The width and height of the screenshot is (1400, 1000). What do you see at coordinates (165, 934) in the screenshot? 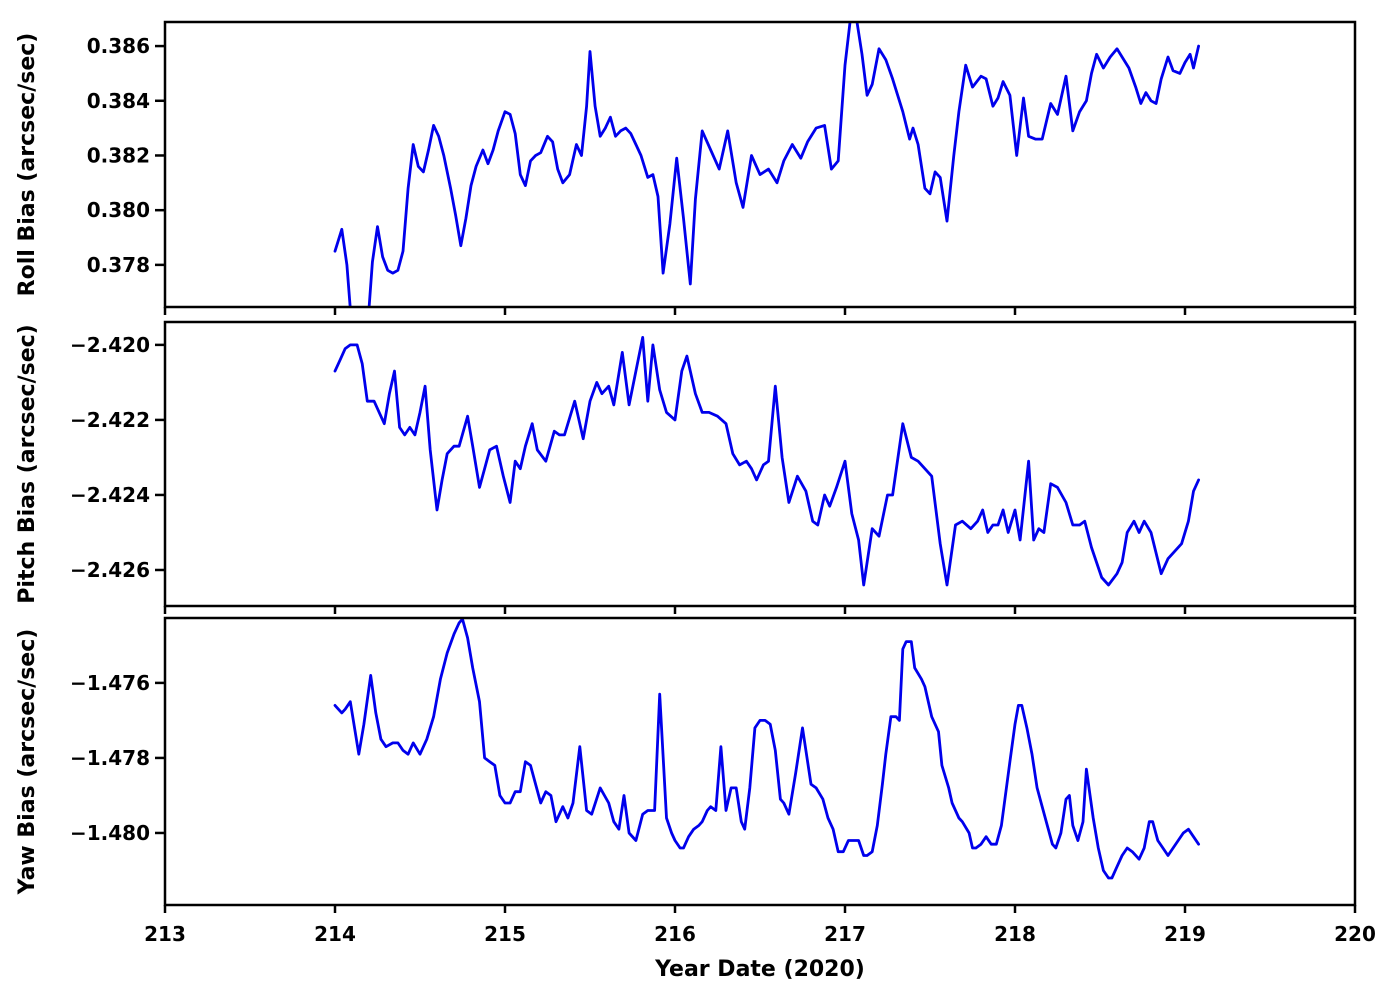
I see `x-tick-label: 213` at bounding box center [165, 934].